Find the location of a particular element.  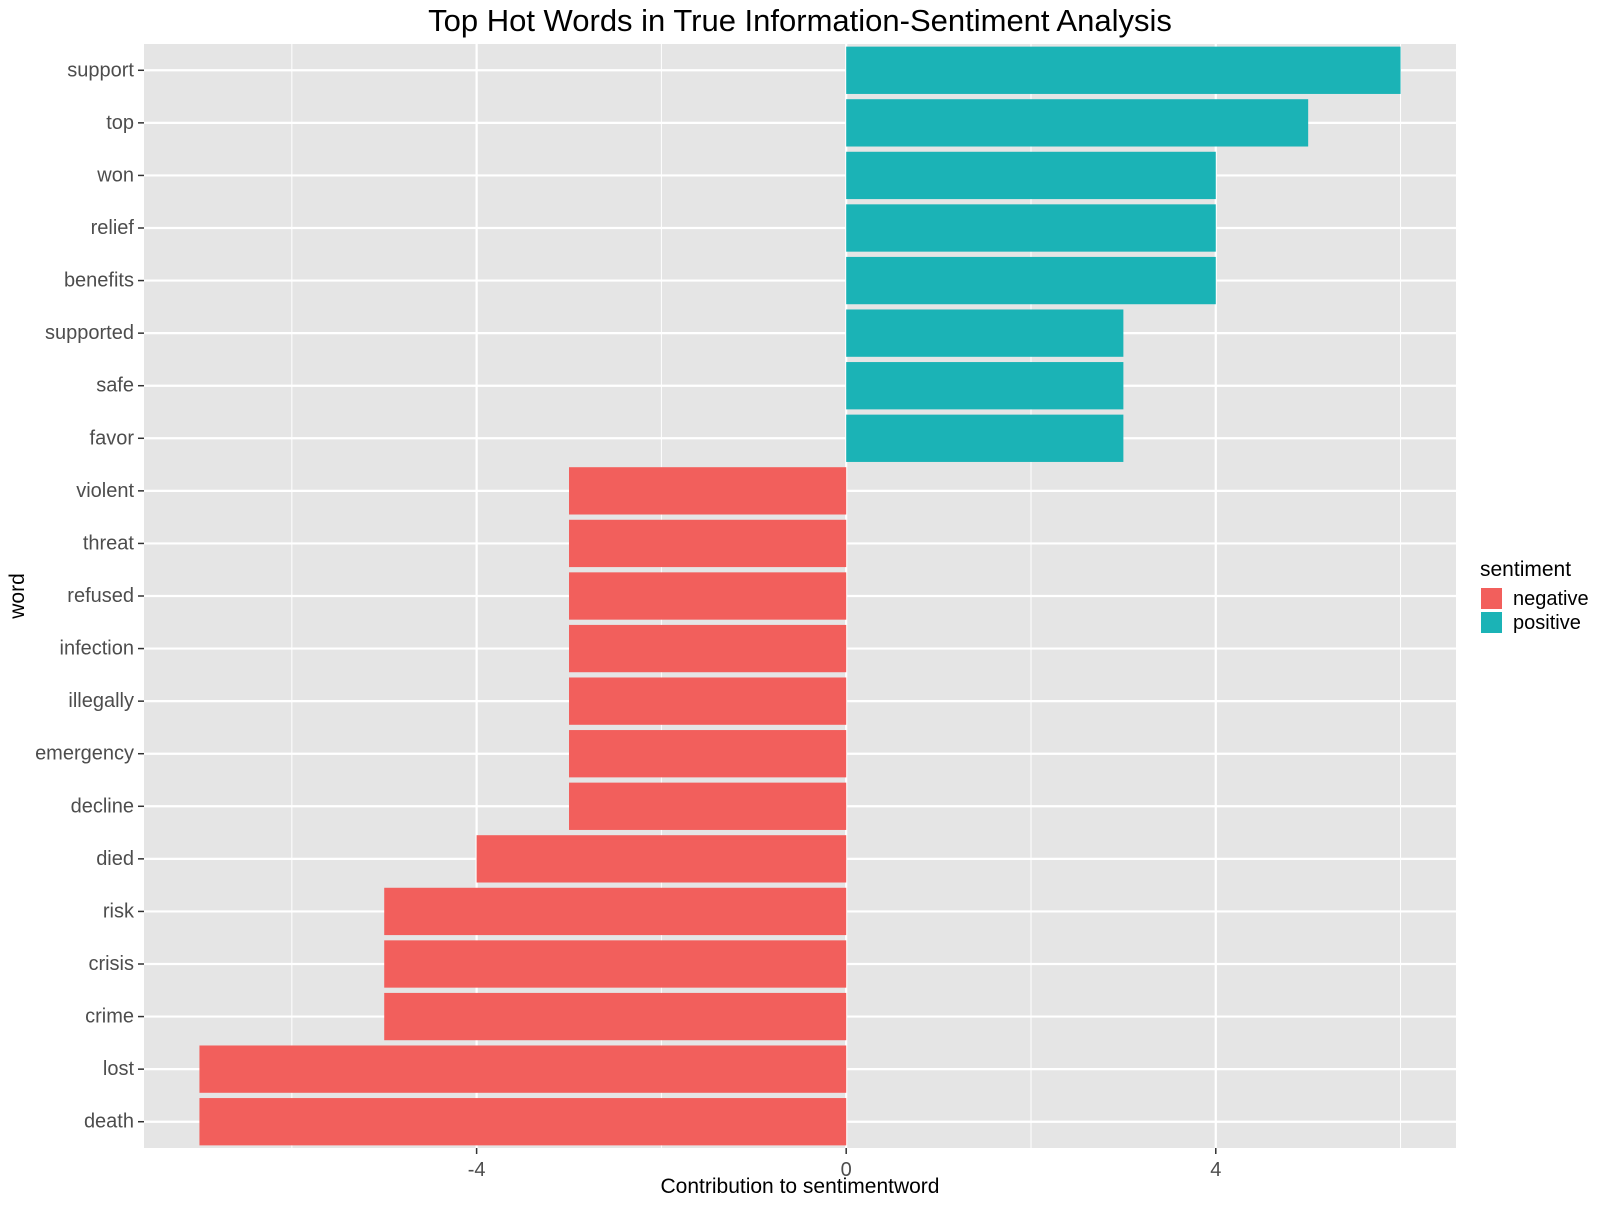

bar-won is located at coordinates (1031, 175).